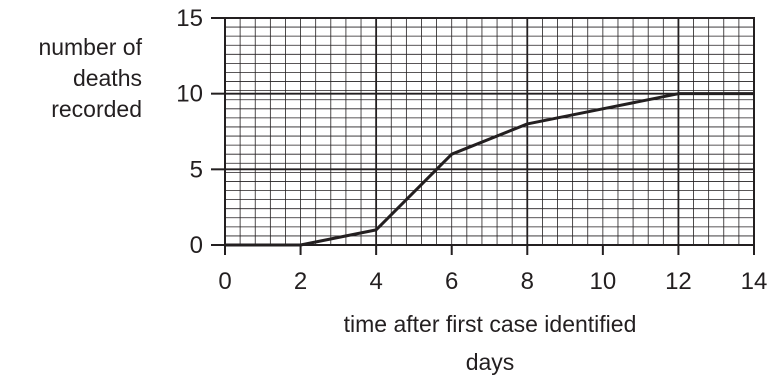 The width and height of the screenshot is (771, 381). Describe the element at coordinates (90, 47) in the screenshot. I see `y-axis-label-line-1: number of` at that location.